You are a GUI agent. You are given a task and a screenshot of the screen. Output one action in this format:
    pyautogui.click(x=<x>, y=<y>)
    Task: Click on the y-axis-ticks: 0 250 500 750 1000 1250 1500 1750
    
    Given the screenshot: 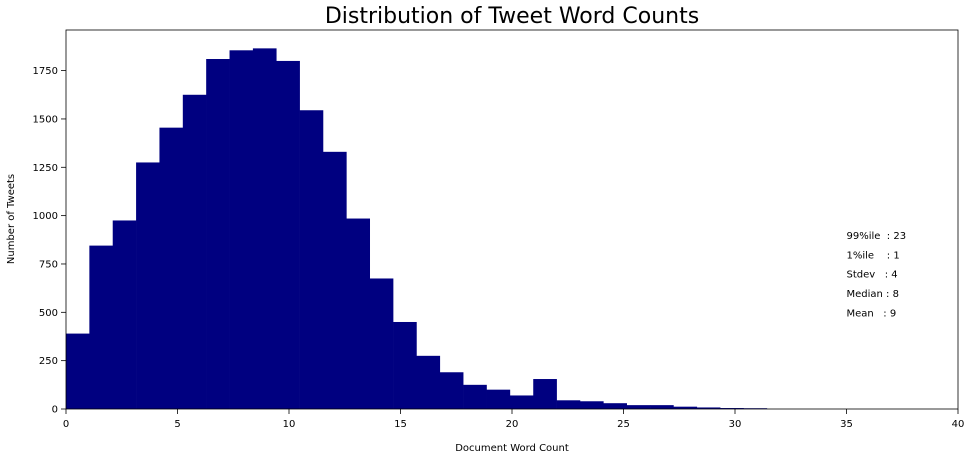 What is the action you would take?
    pyautogui.click(x=49, y=241)
    